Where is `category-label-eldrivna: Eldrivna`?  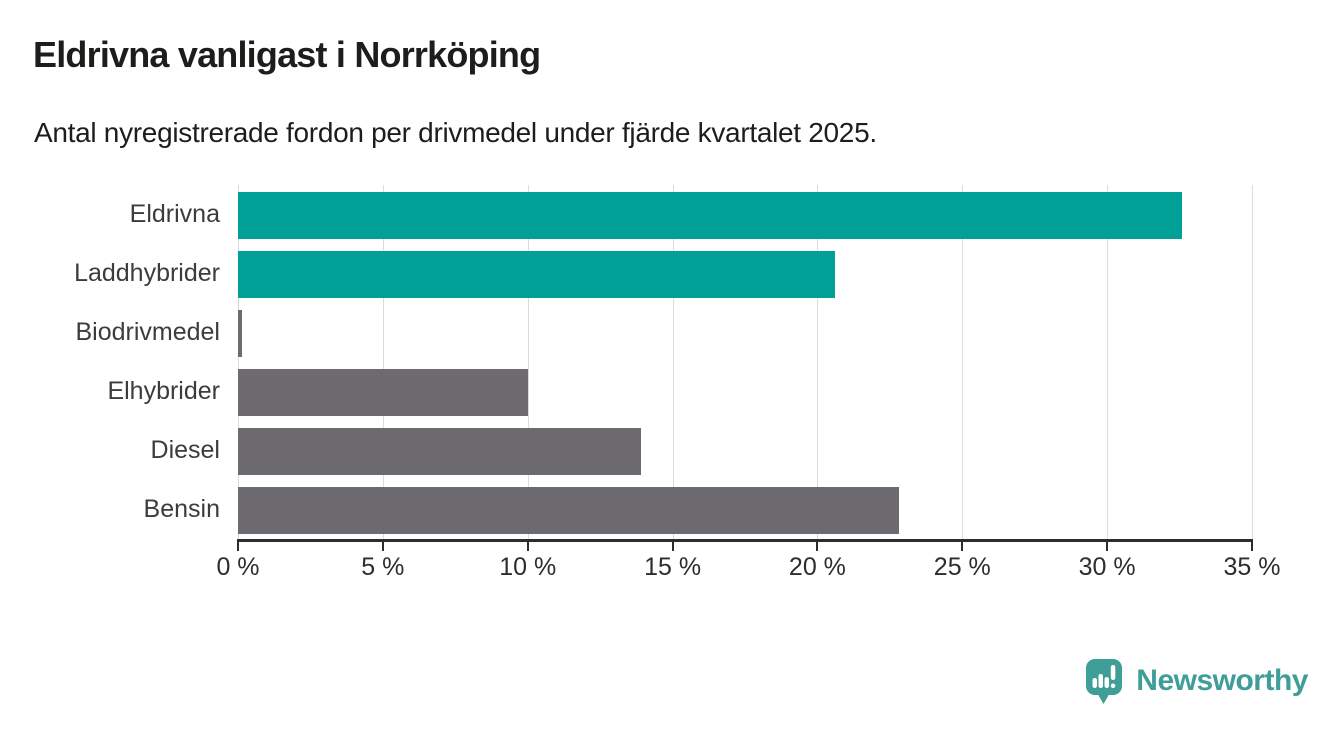 category-label-eldrivna: Eldrivna is located at coordinates (174, 214).